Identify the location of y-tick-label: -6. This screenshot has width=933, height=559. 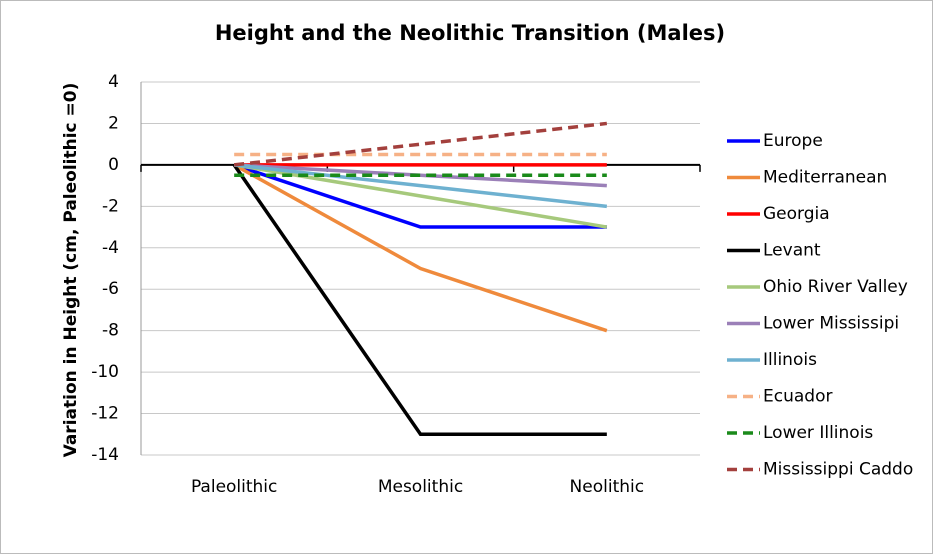
(110, 289).